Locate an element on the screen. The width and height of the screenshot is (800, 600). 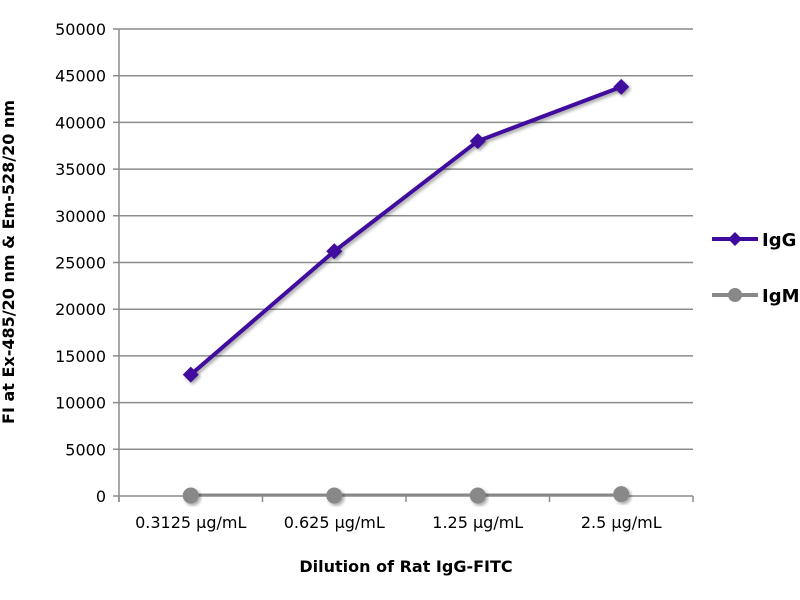
legend-label: IgM is located at coordinates (781, 296).